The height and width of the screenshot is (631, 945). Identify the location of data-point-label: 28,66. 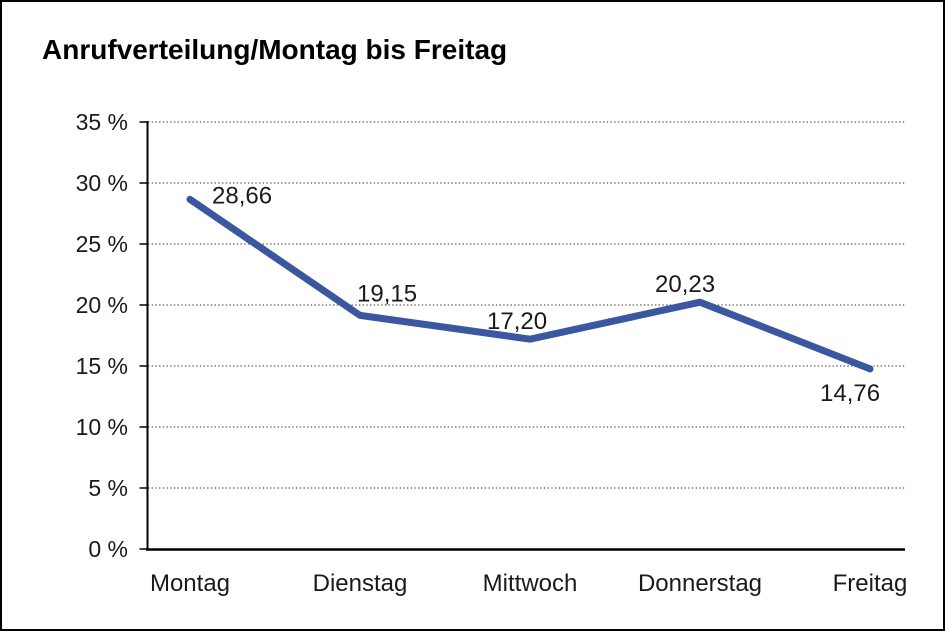
(242, 195).